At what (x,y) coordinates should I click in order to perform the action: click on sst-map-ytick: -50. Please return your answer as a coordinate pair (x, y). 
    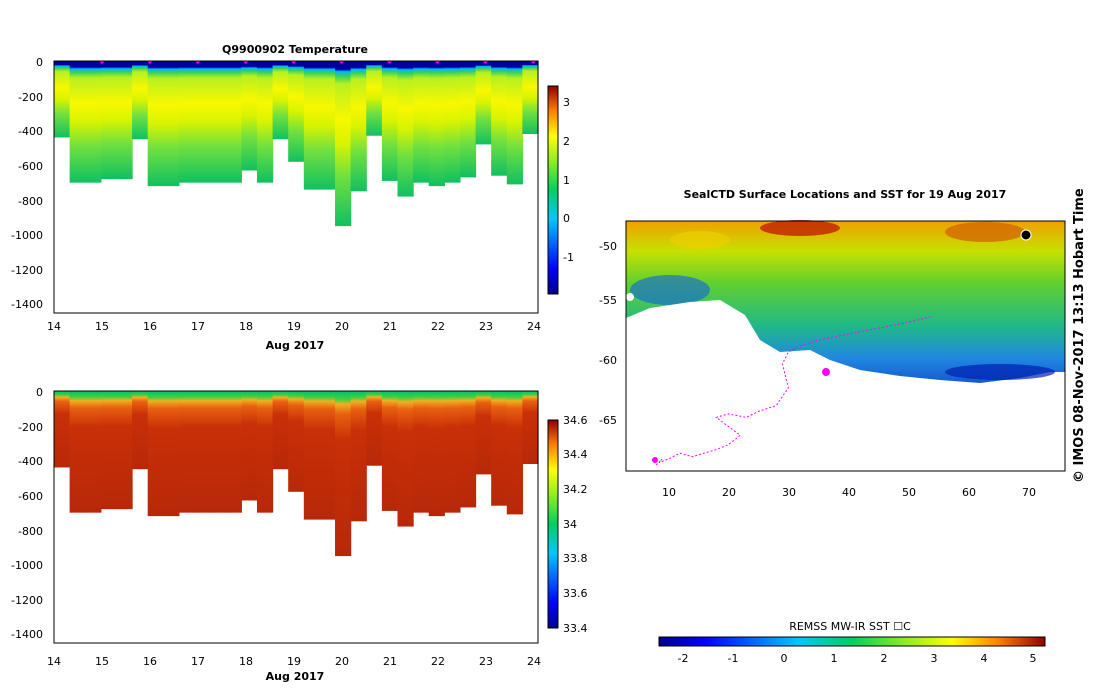
    Looking at the image, I should click on (608, 246).